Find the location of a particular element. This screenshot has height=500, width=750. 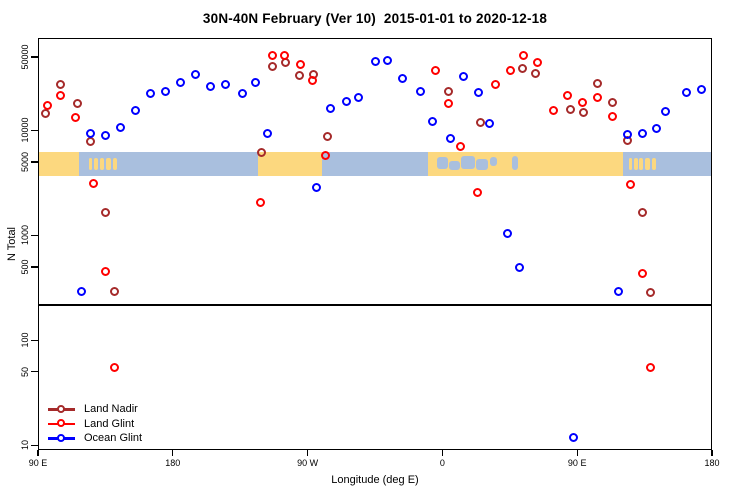

legend-label: Ocean Glint is located at coordinates (113, 438).